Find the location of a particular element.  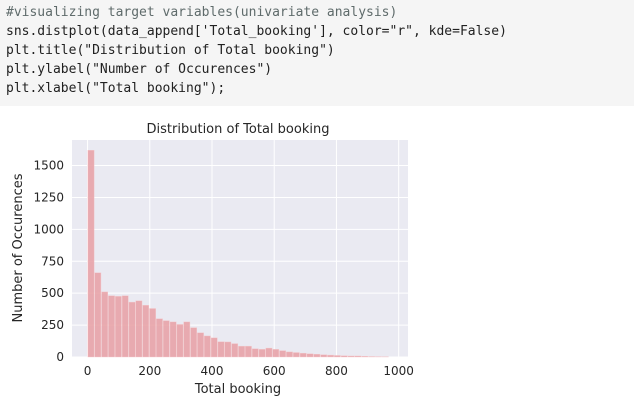

x-tick-label: 400 is located at coordinates (212, 371).